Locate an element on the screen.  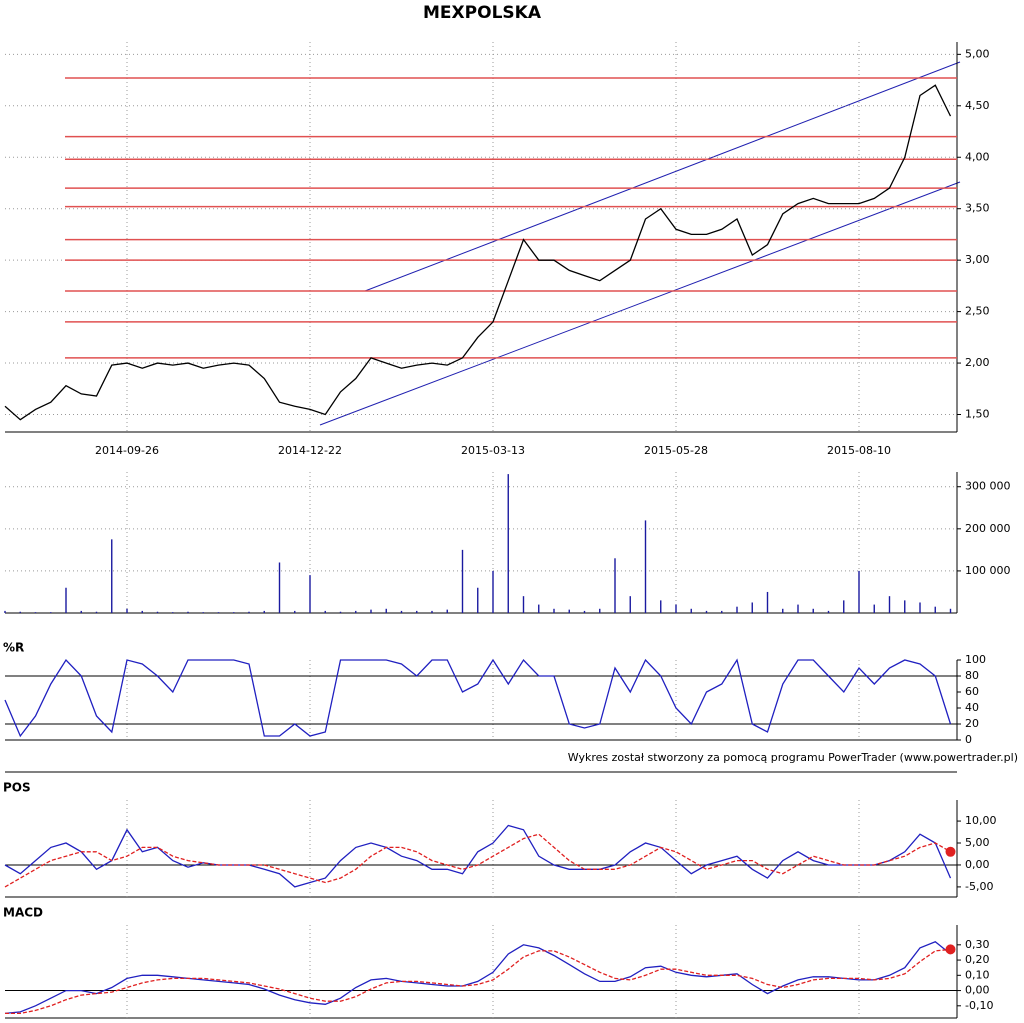
x-tick-label: 2015-08-10 is located at coordinates (859, 450).